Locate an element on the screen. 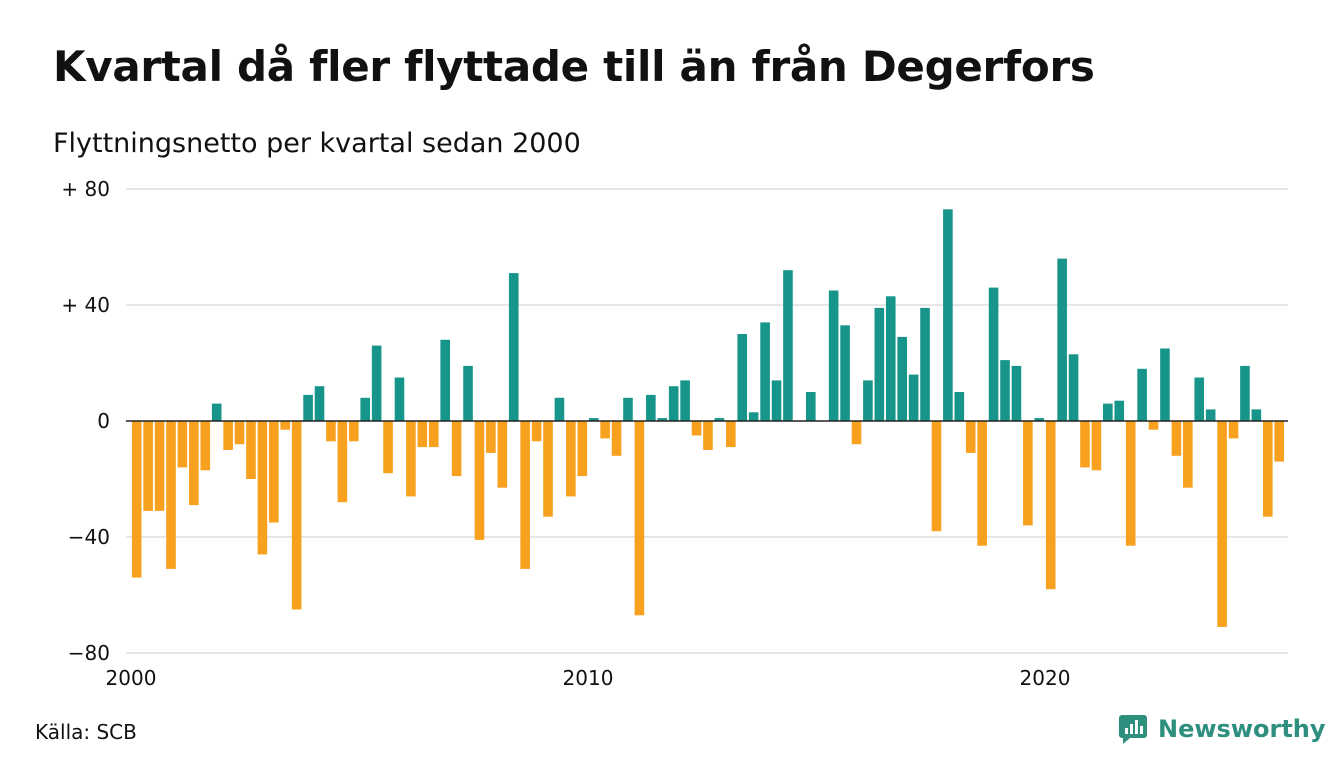  y-tick-label: + 40 is located at coordinates (85, 305).